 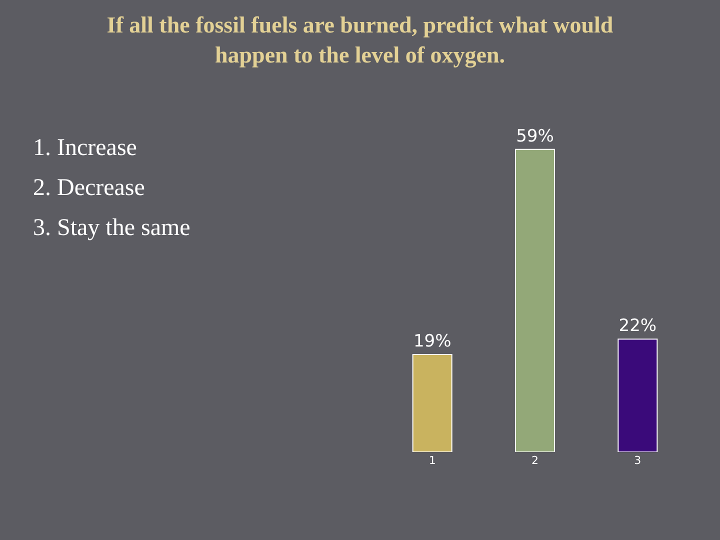 I want to click on x-tick-label: 1, so click(x=432, y=460).